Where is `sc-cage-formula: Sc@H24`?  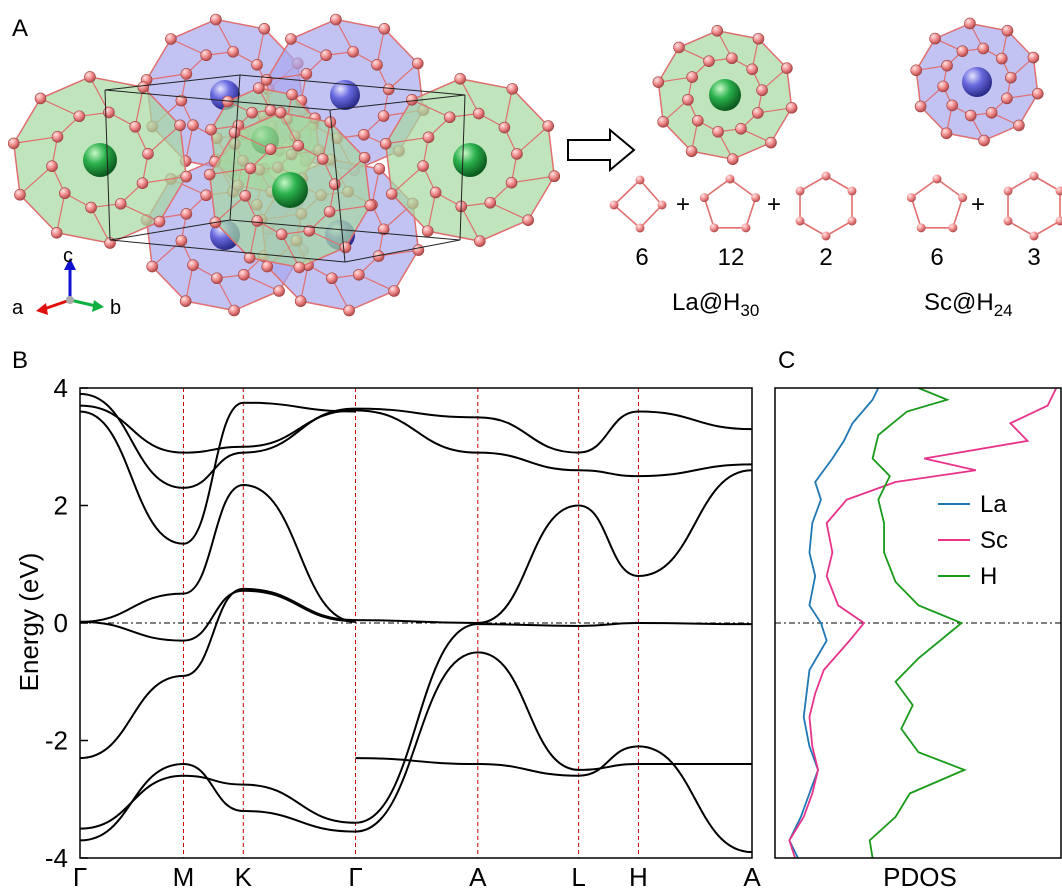 sc-cage-formula: Sc@H24 is located at coordinates (968, 304).